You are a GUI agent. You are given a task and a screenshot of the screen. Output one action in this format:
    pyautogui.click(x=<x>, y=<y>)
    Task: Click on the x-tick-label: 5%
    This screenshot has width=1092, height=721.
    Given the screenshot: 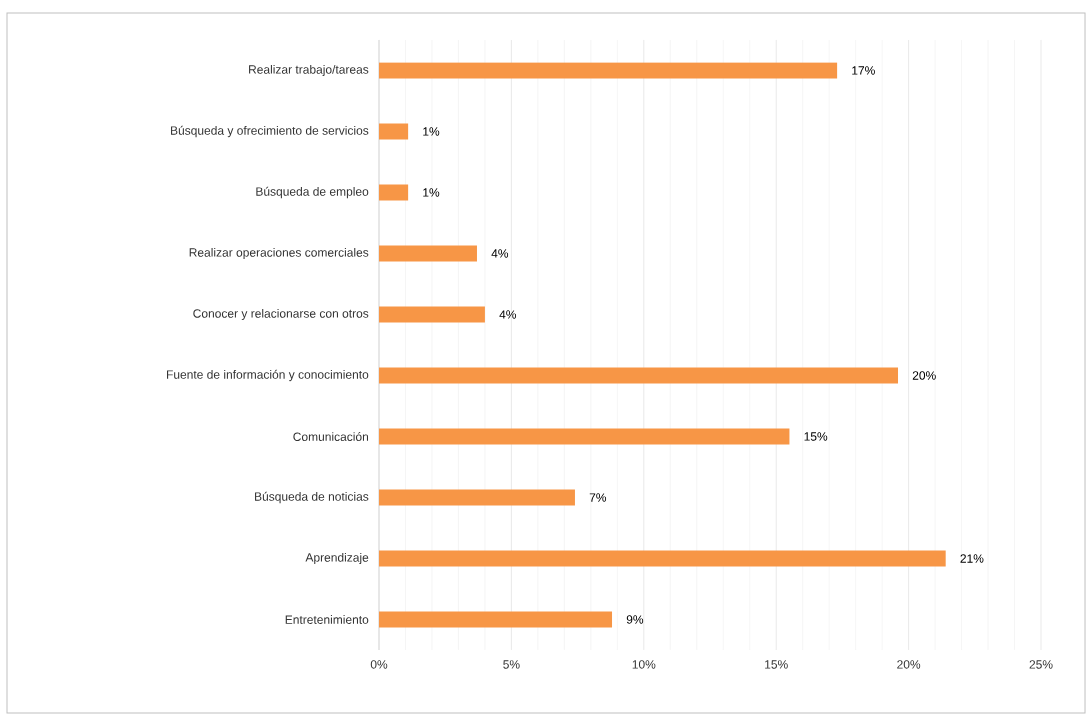 What is the action you would take?
    pyautogui.click(x=511, y=664)
    